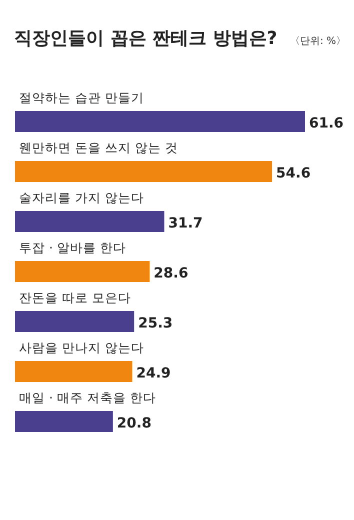 This screenshot has height=520, width=354. Describe the element at coordinates (81, 347) in the screenshot. I see `category-label: 사람을 만나지 않는다` at that location.